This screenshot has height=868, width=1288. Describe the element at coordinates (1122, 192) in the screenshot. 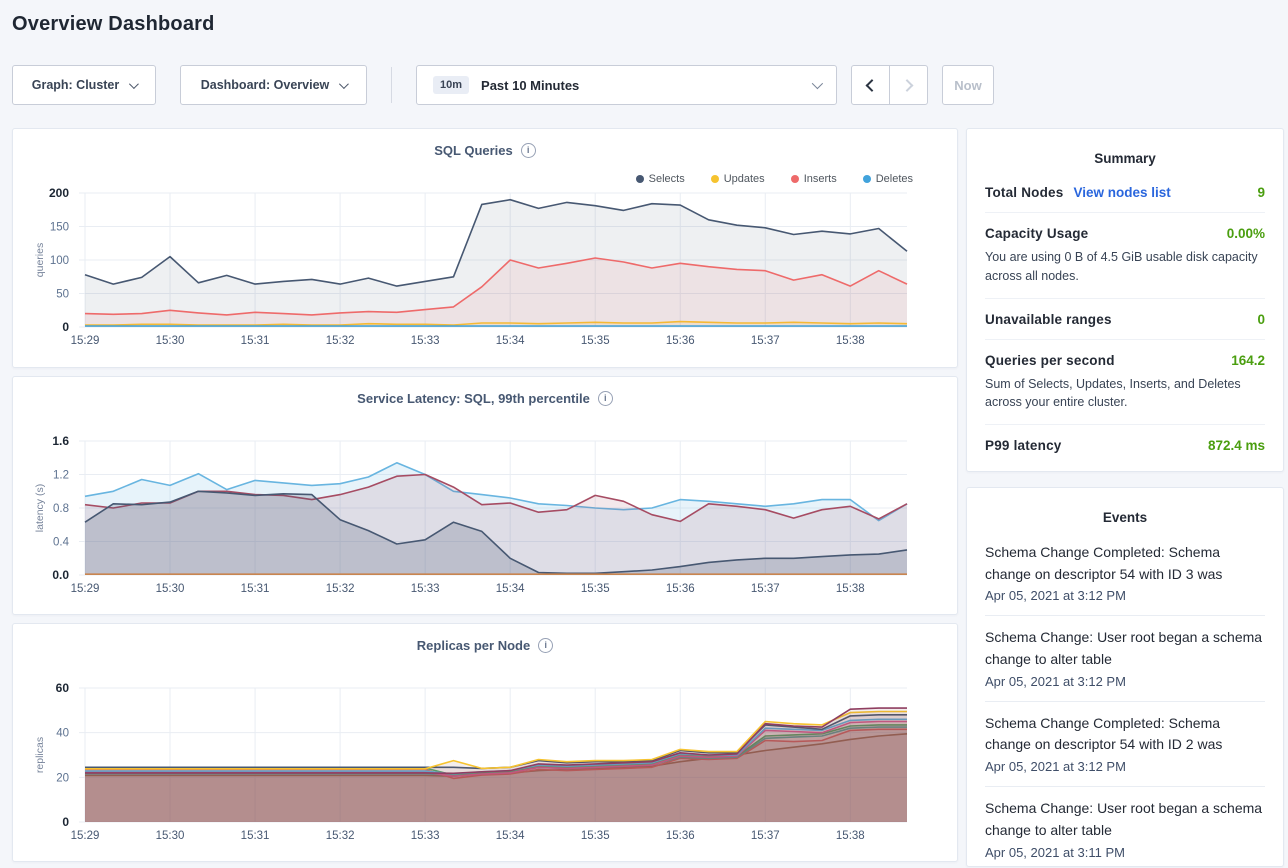

I see `view-nodes-link: View nodes list` at that location.